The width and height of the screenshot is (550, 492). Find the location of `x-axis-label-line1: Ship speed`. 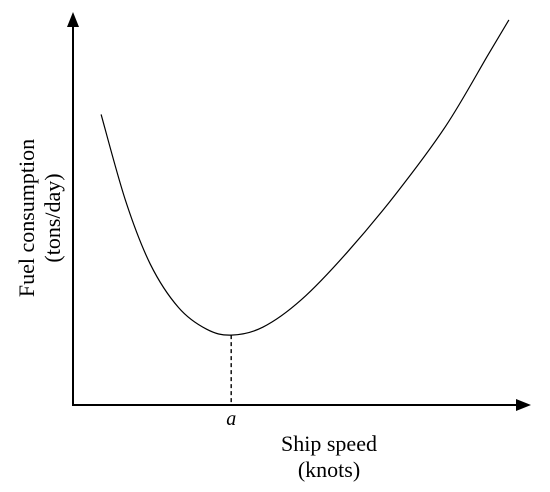

x-axis-label-line1: Ship speed is located at coordinates (329, 443).